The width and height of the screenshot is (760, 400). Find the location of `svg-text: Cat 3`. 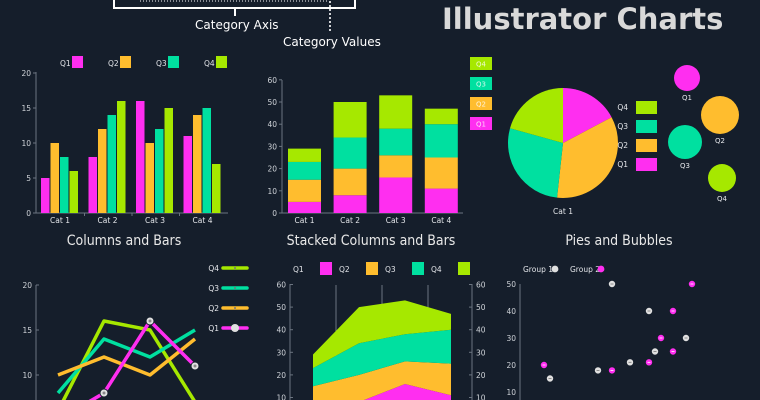

svg-text: Cat 3 is located at coordinates (396, 220).